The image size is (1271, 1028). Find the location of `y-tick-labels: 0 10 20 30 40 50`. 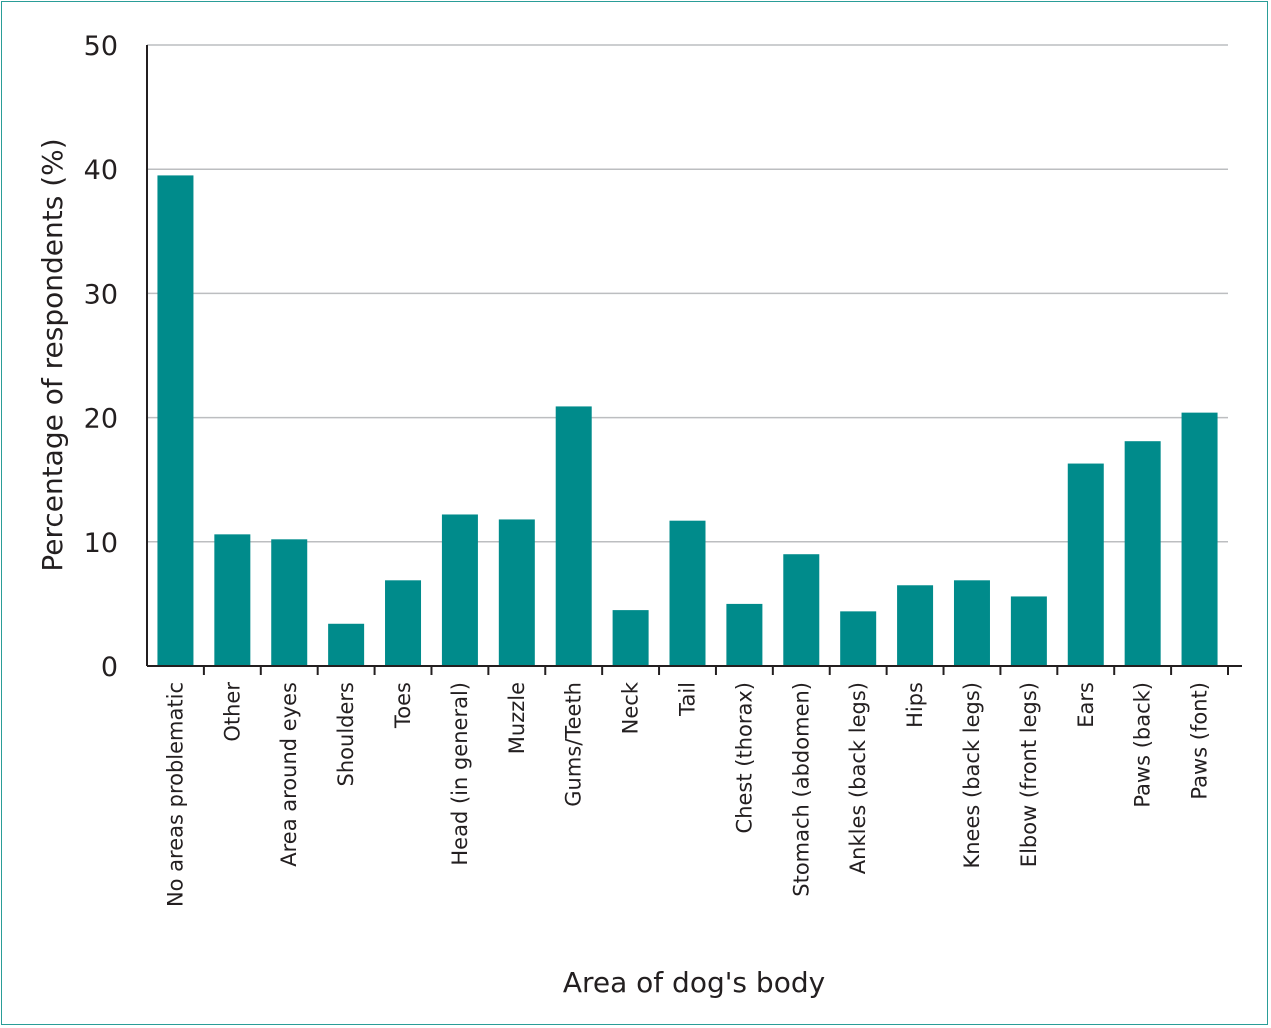

y-tick-labels: 0 10 20 30 40 50 is located at coordinates (101, 357).